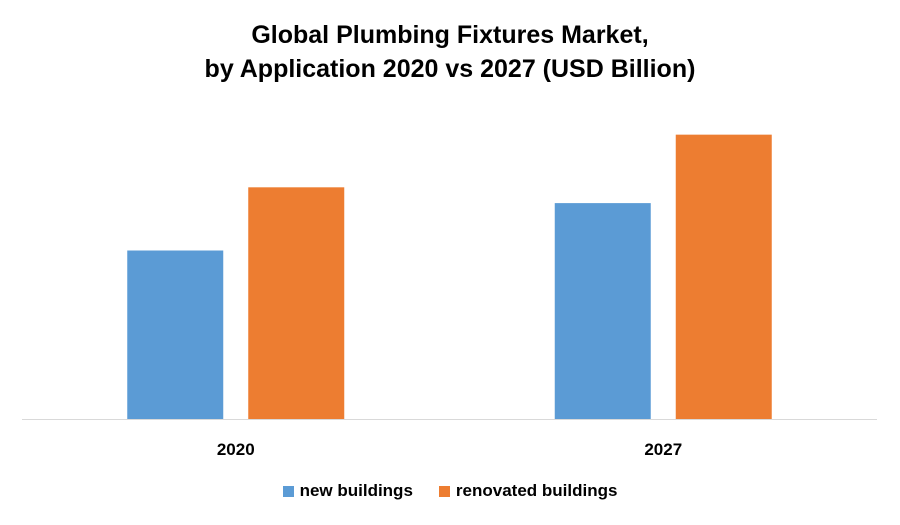 The height and width of the screenshot is (525, 900). Describe the element at coordinates (450, 35) in the screenshot. I see `chart-title: Global Plumbing Fixtures Market,` at that location.